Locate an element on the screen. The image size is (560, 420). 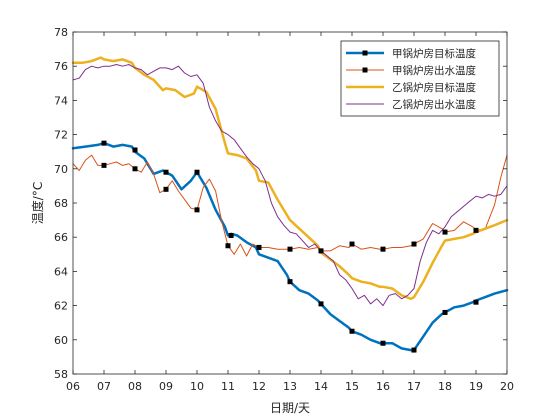
y-tick-label: 66 is located at coordinates (61, 237).